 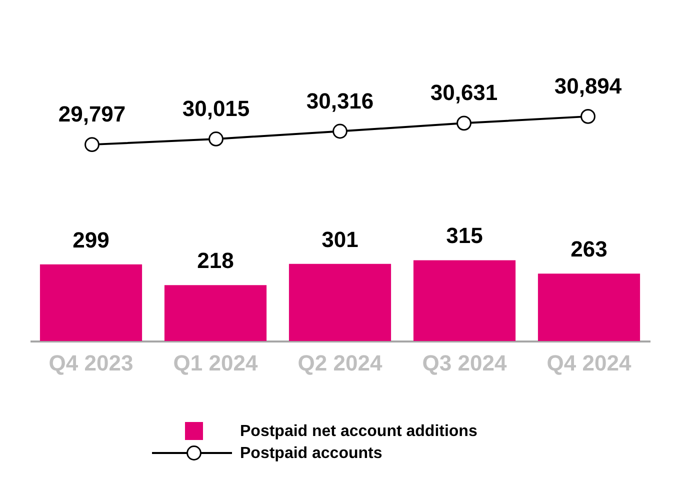 What do you see at coordinates (588, 85) in the screenshot?
I see `data-label: 30,894` at bounding box center [588, 85].